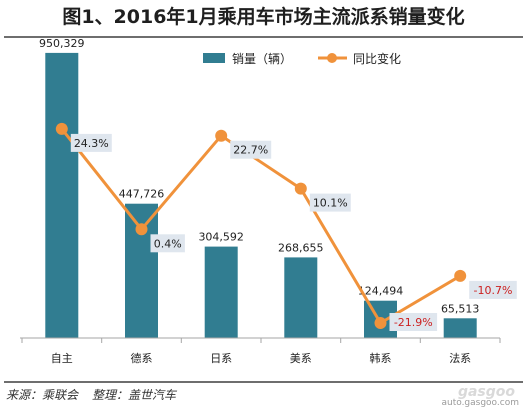 The image size is (527, 410). I want to click on pct-label-3: 10.1%, so click(330, 203).